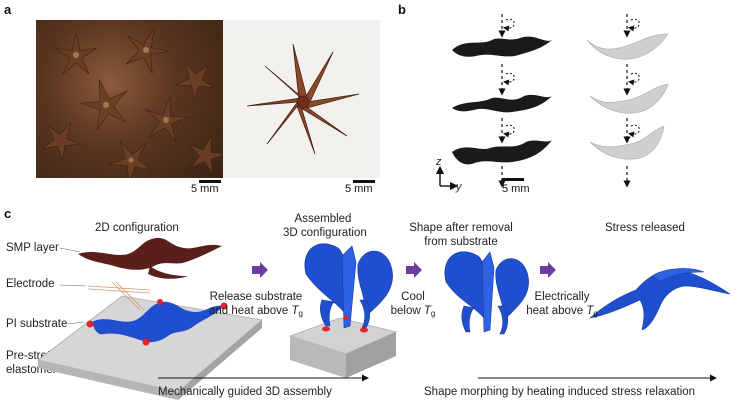  I want to click on step-electric-line2: heat above Tg, so click(562, 312).